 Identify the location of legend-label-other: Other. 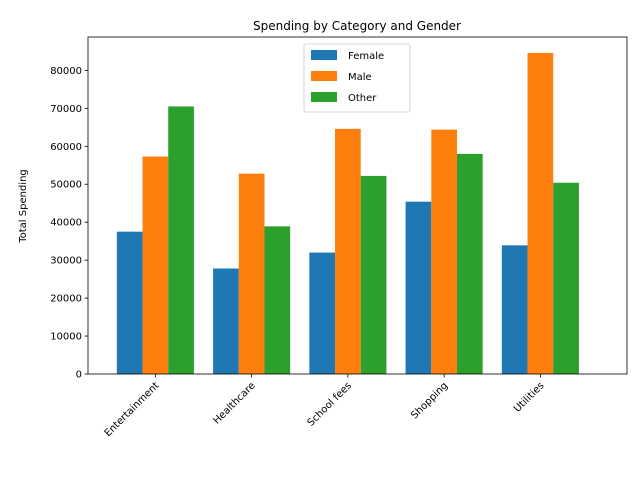
(362, 98).